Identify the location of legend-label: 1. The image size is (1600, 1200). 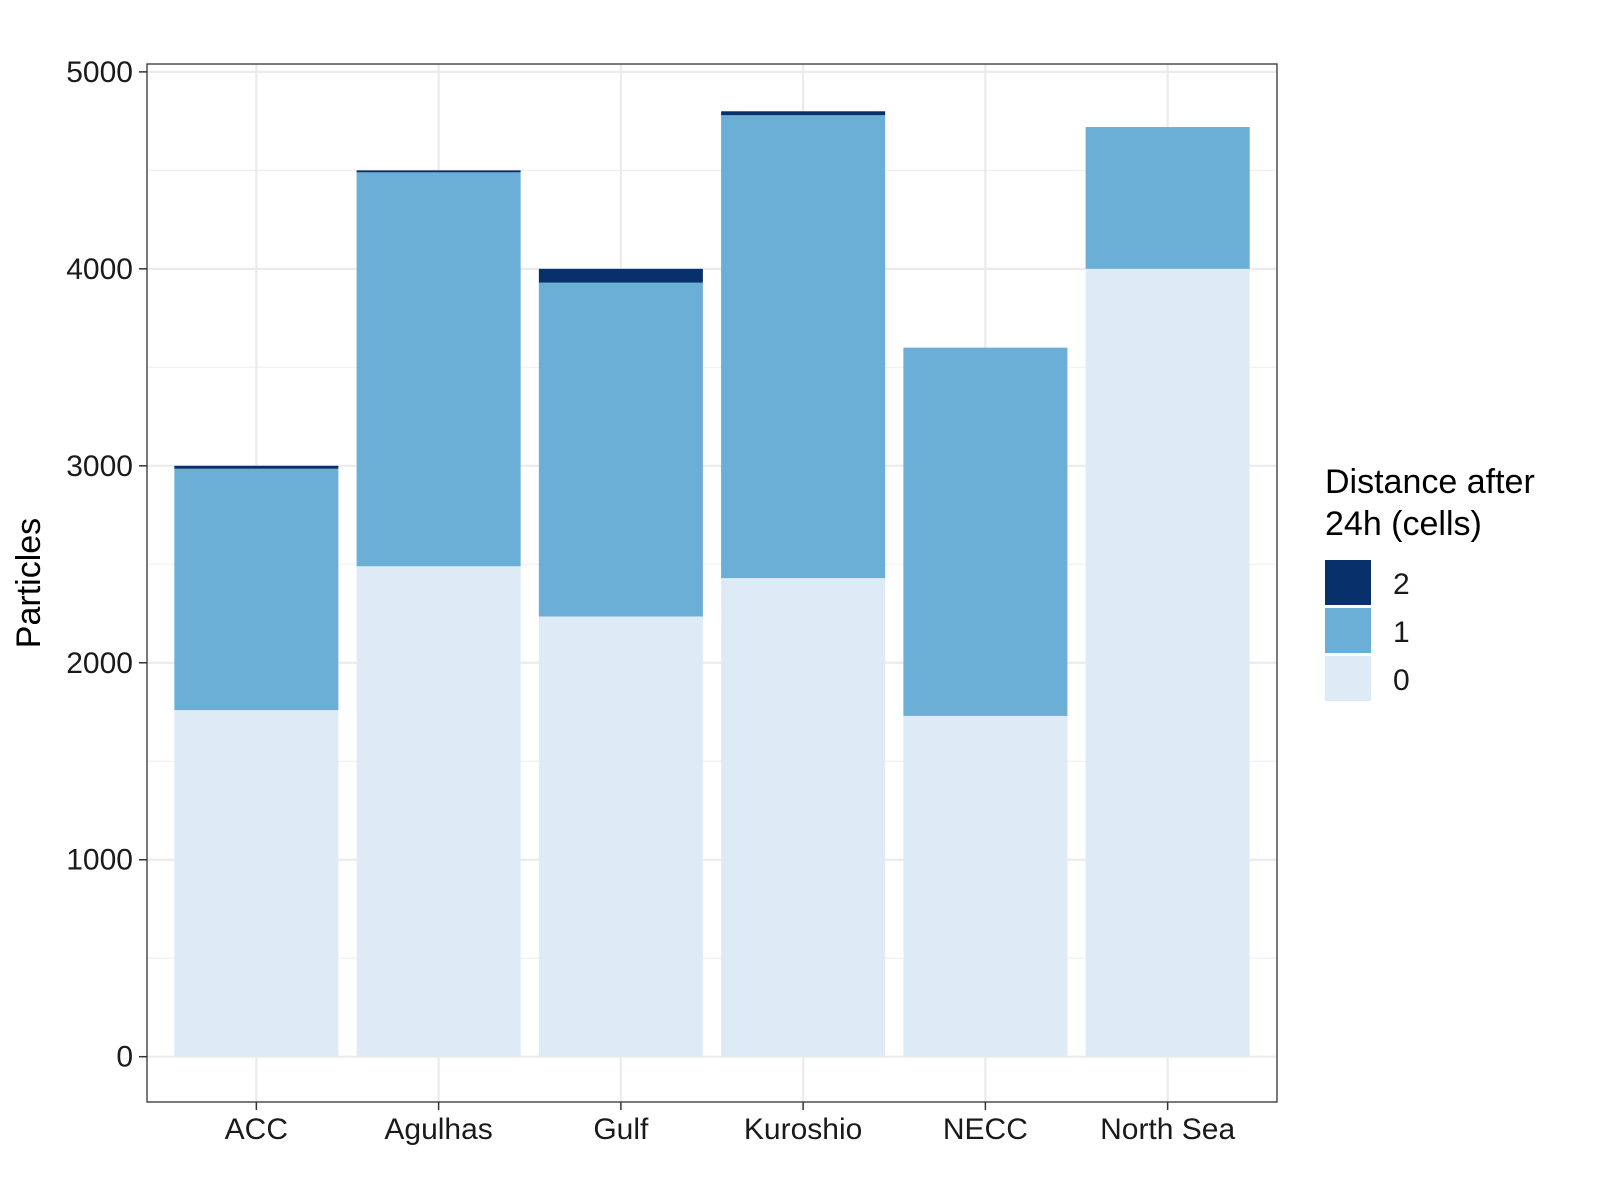
(1401, 632).